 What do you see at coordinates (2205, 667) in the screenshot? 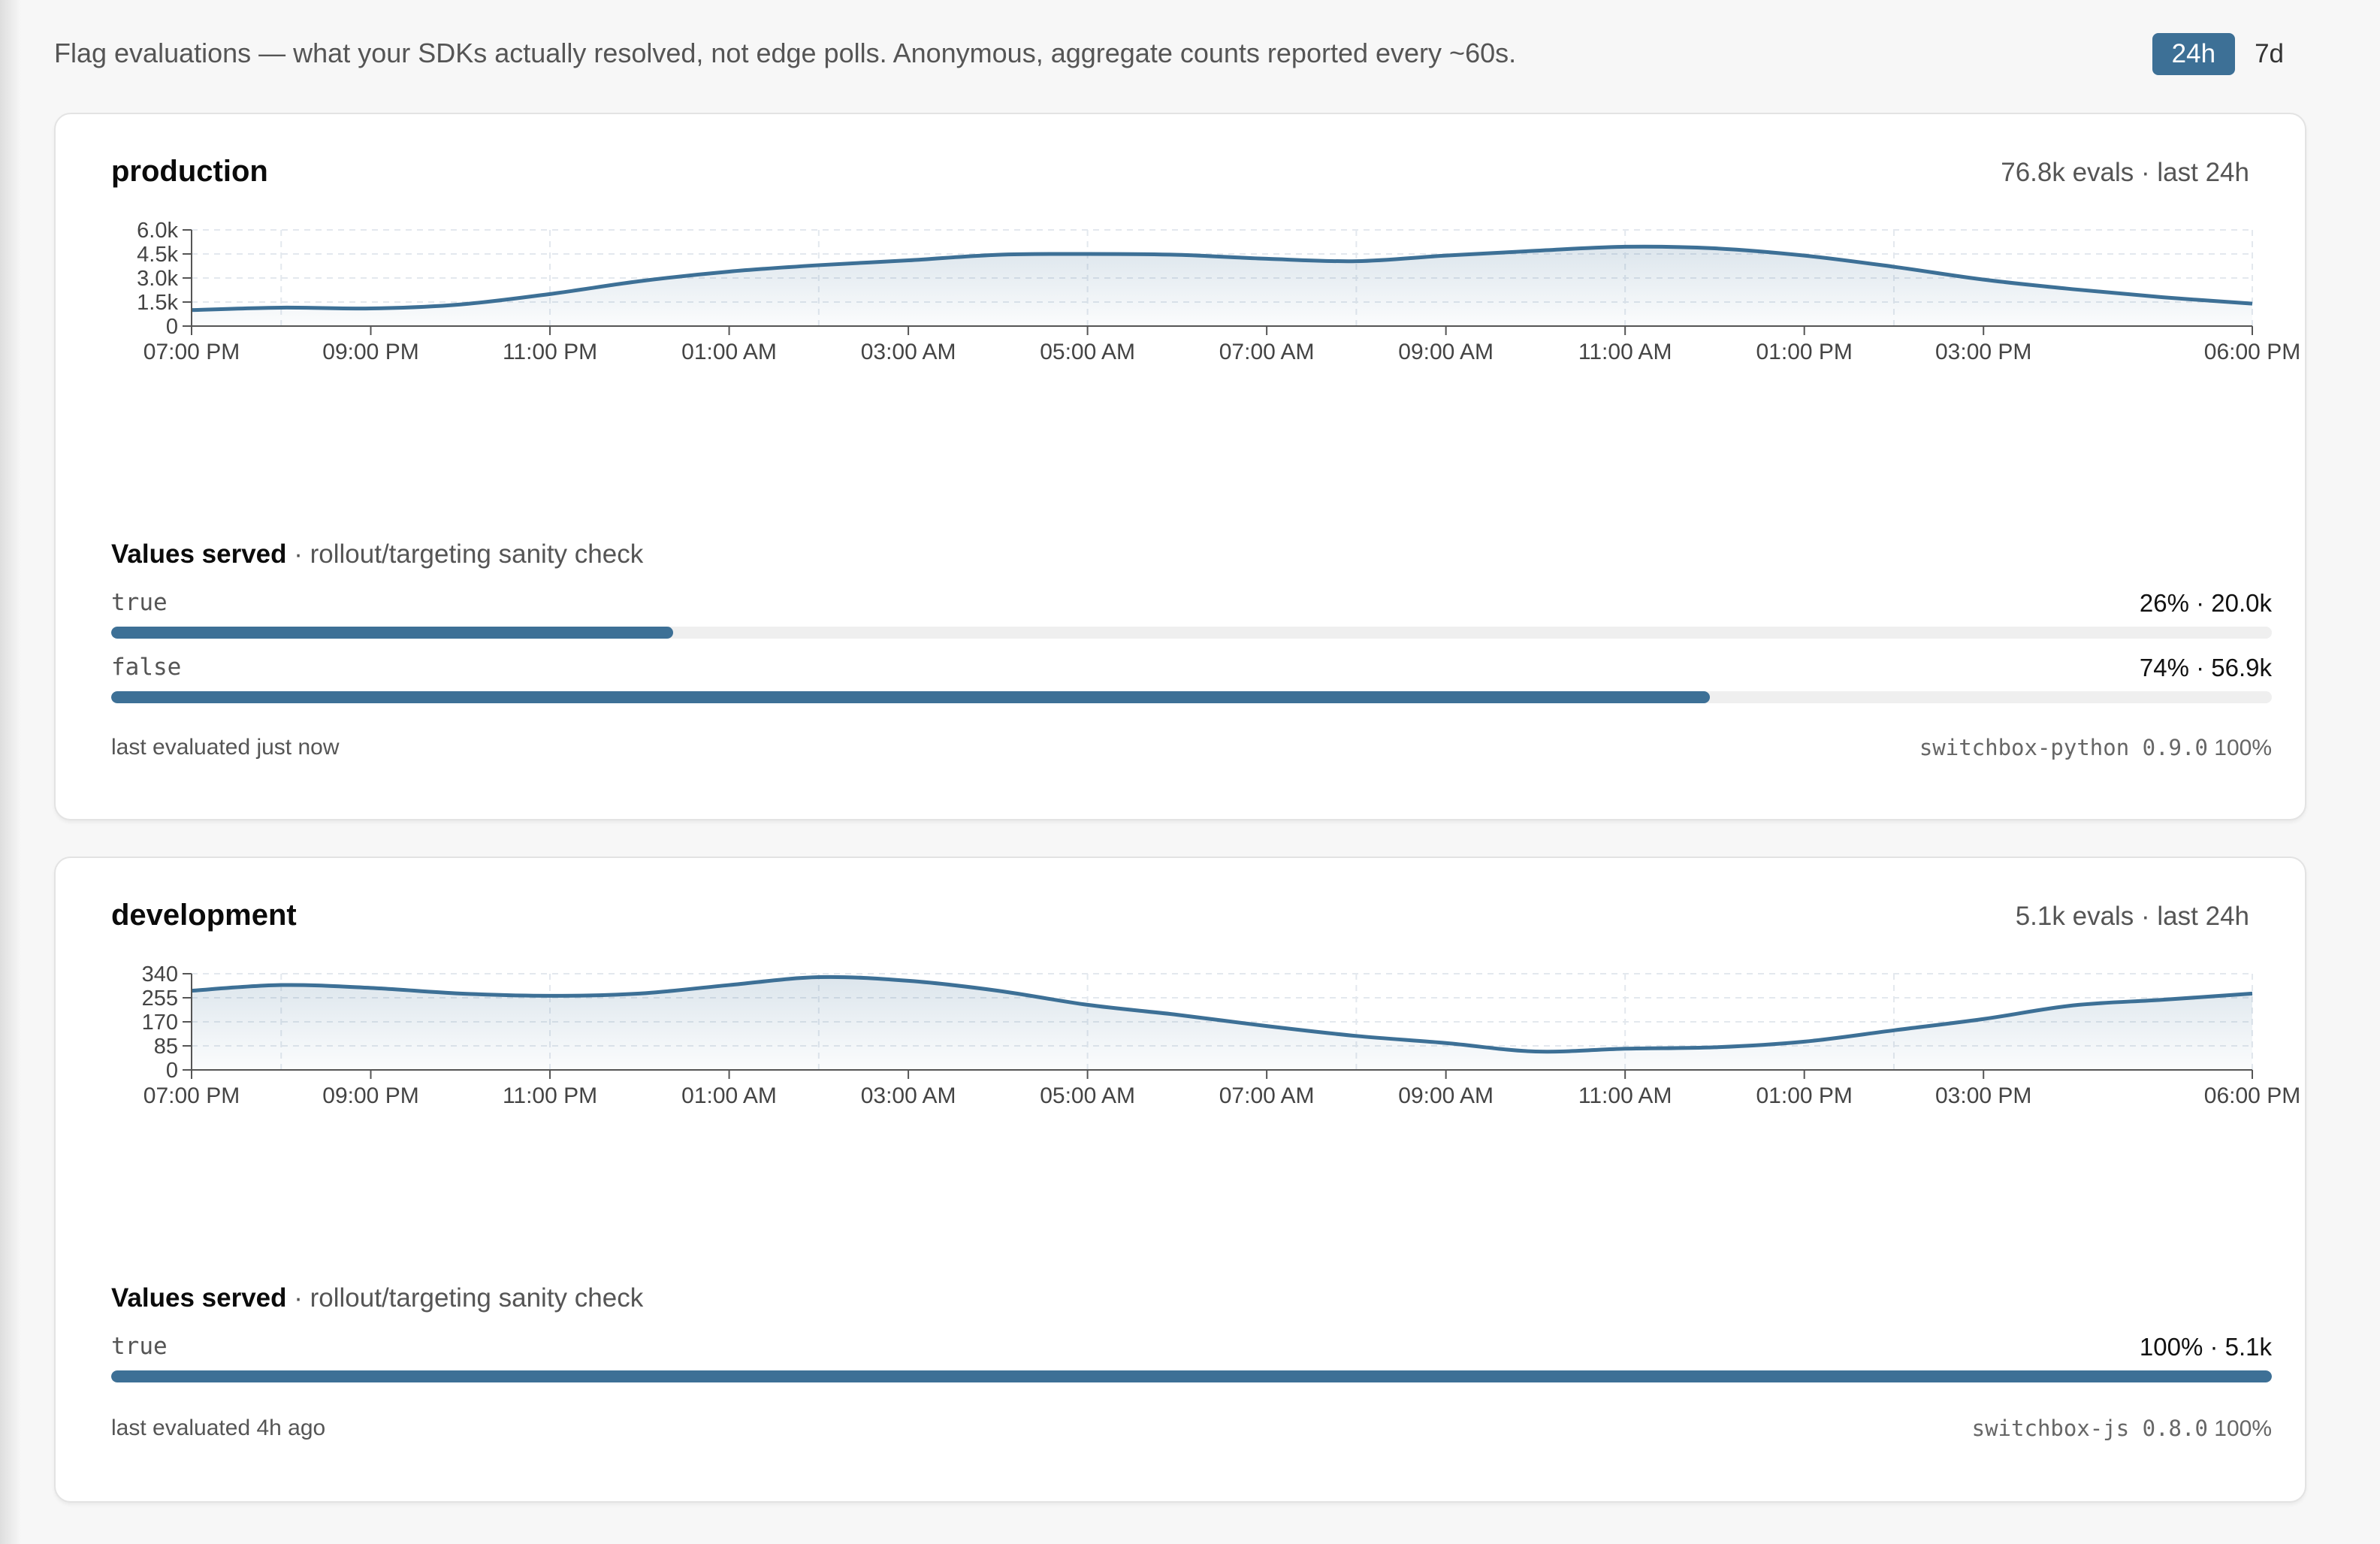
I see `value-stat: 74% · 56.9k` at bounding box center [2205, 667].